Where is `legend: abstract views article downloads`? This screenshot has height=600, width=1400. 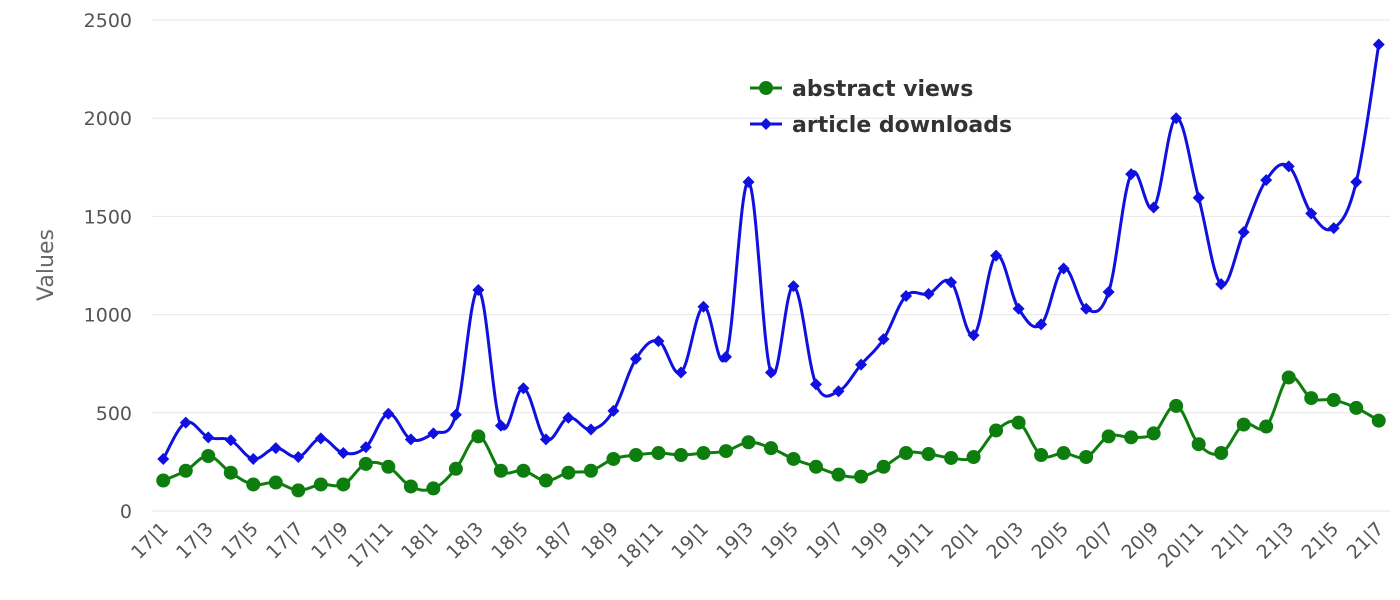 legend: abstract views article downloads is located at coordinates (881, 107).